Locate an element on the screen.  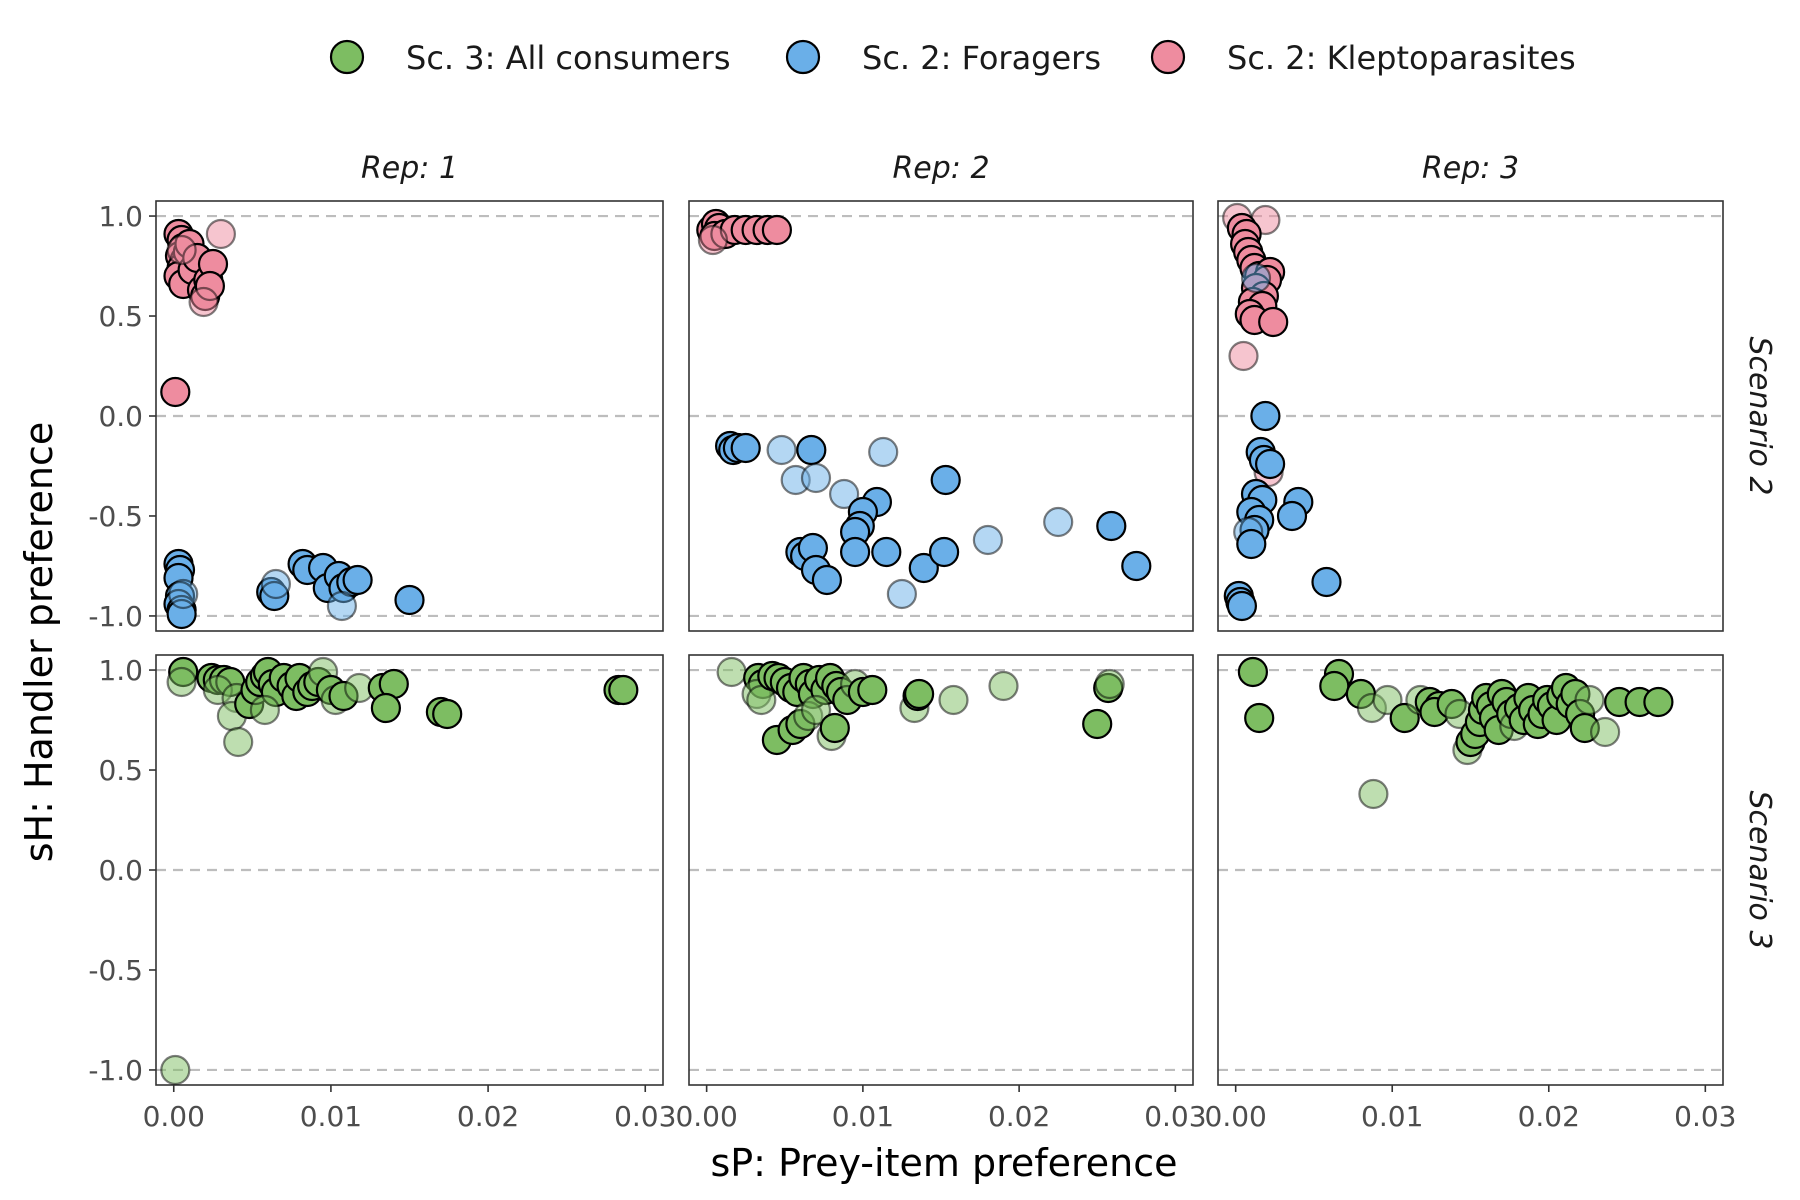
row-strip-2: Scenario 3 is located at coordinates (1759, 869).